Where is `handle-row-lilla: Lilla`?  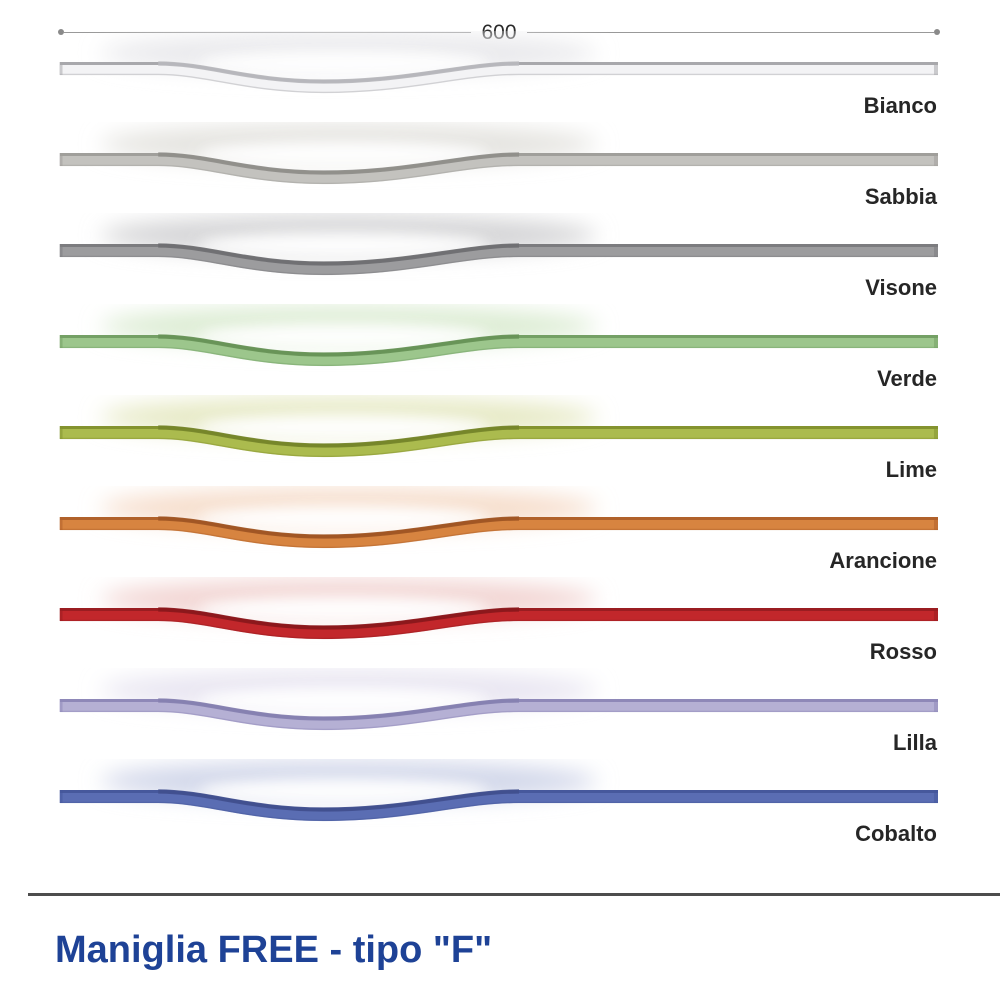
handle-row-lilla: Lilla is located at coordinates (500, 713).